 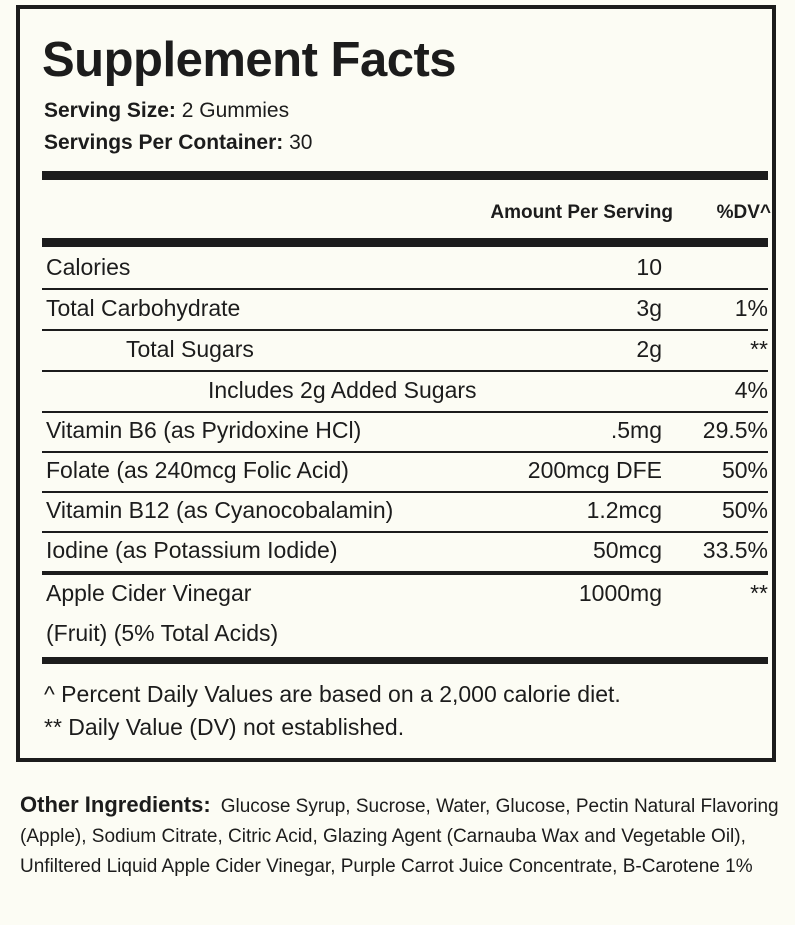 I want to click on amount: 200mcg DFE, so click(x=594, y=470).